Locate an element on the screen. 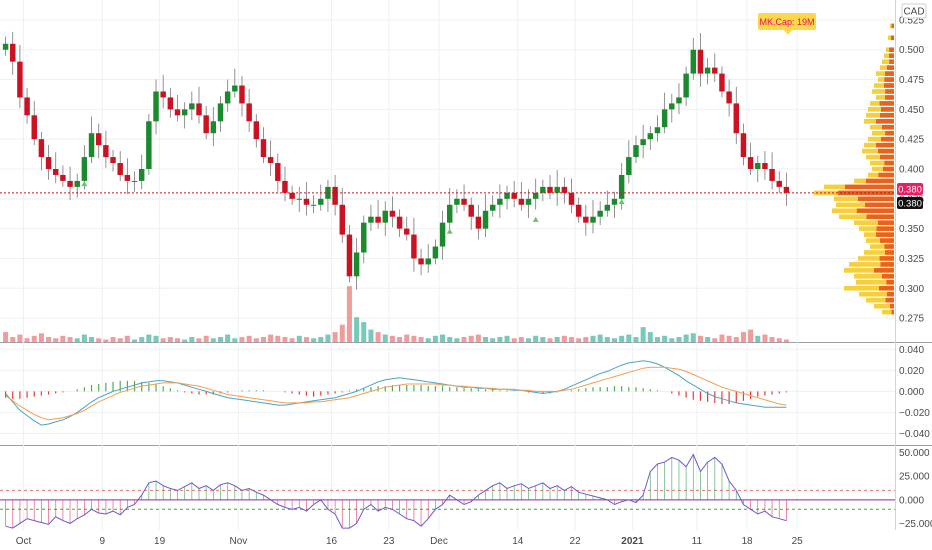 The height and width of the screenshot is (550, 932). currency-box is located at coordinates (914, 11).